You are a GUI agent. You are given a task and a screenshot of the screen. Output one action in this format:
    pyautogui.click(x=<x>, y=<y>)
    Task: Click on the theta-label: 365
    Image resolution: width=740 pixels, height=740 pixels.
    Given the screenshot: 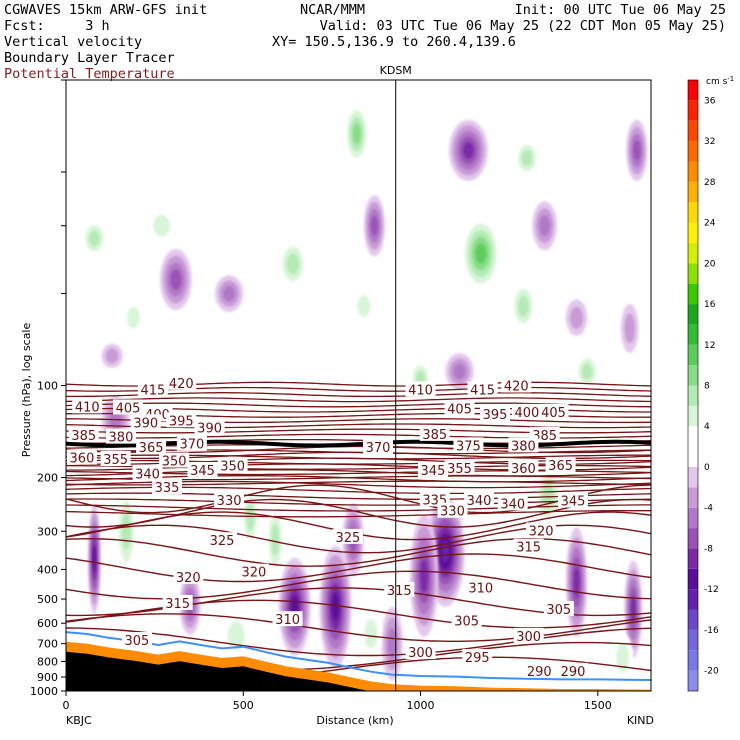 What is the action you would take?
    pyautogui.click(x=151, y=448)
    